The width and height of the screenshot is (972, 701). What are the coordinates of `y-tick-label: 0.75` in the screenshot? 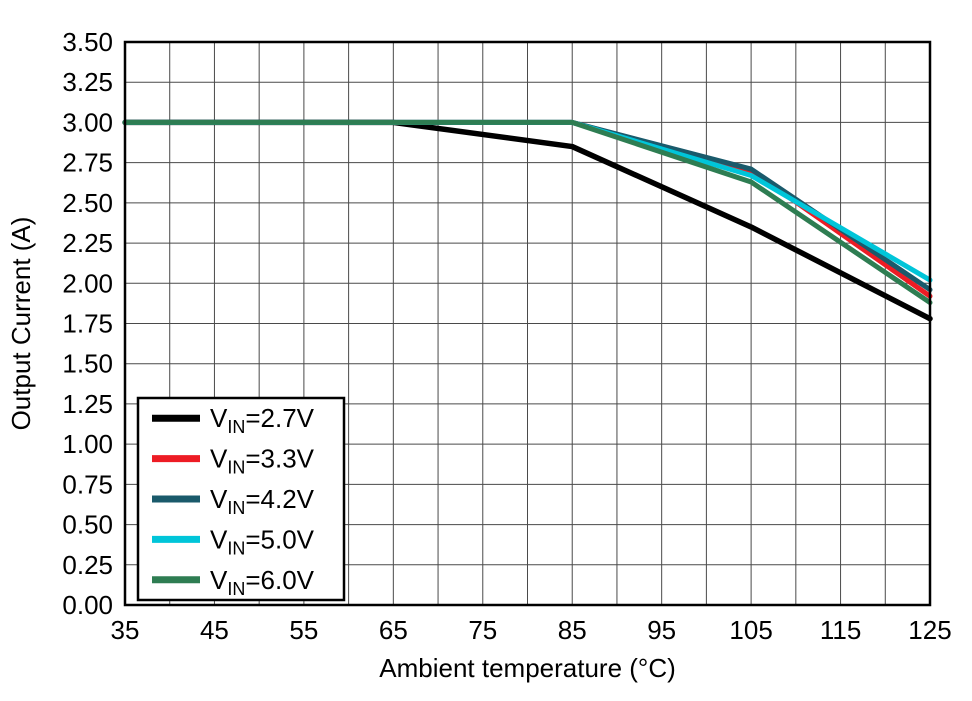 It's located at (87, 484).